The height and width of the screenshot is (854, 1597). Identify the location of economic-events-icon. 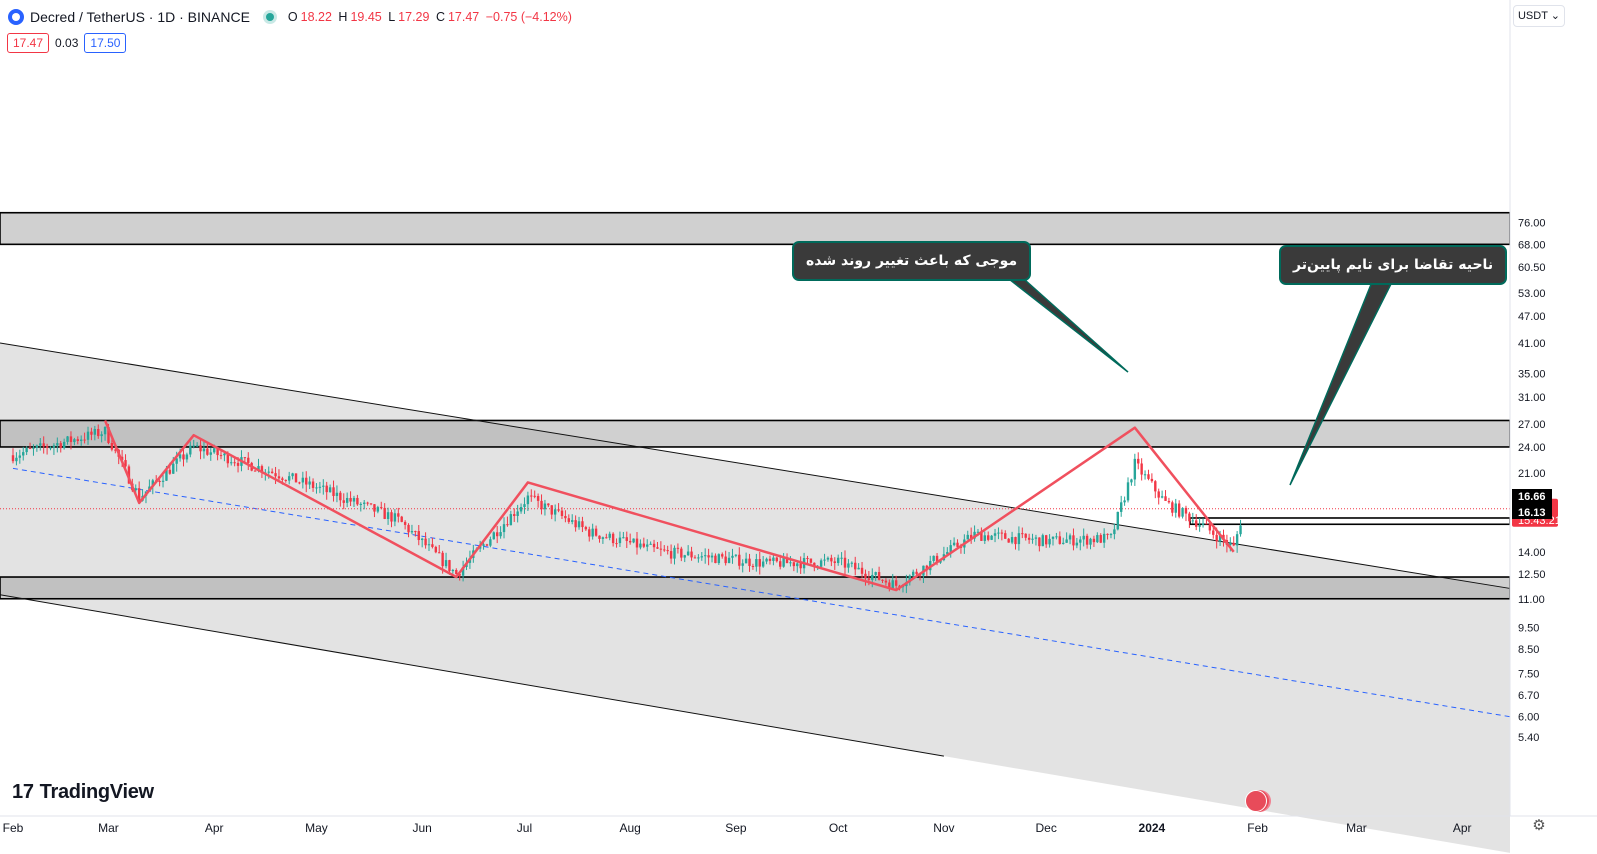
(1256, 801).